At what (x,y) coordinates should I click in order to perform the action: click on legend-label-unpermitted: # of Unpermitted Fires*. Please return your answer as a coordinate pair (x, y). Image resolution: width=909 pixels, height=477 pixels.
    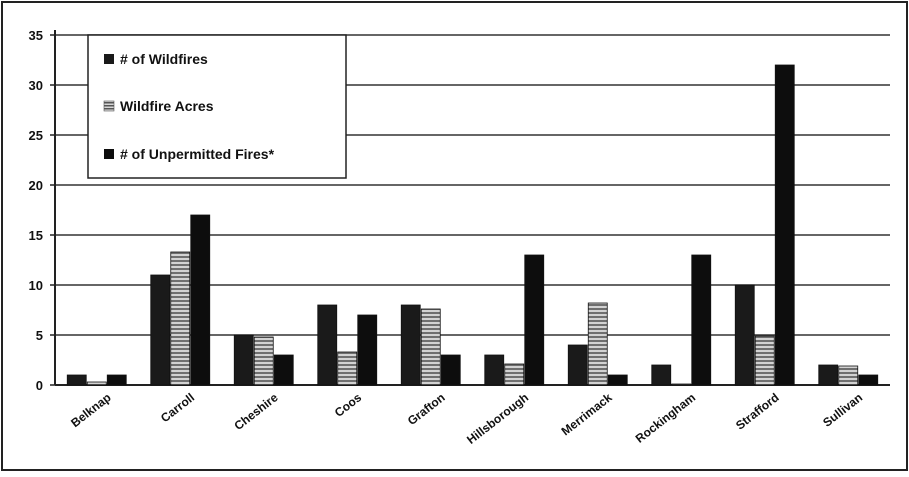
    Looking at the image, I should click on (197, 154).